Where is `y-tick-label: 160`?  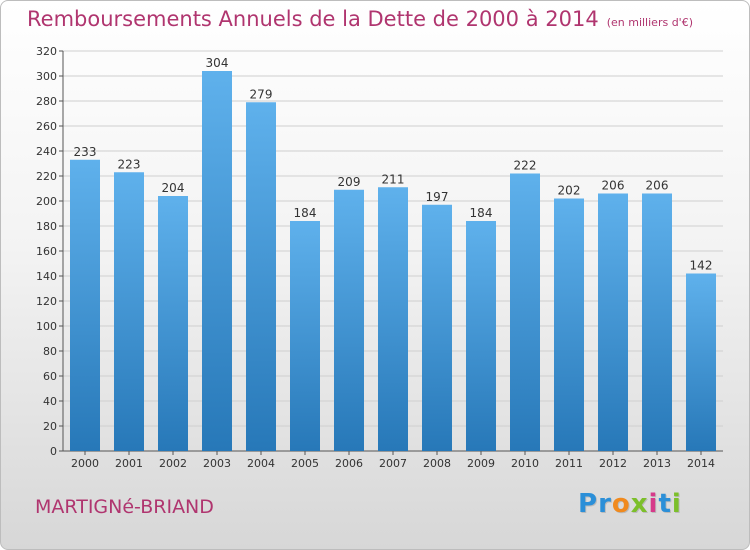
y-tick-label: 160 is located at coordinates (46, 251).